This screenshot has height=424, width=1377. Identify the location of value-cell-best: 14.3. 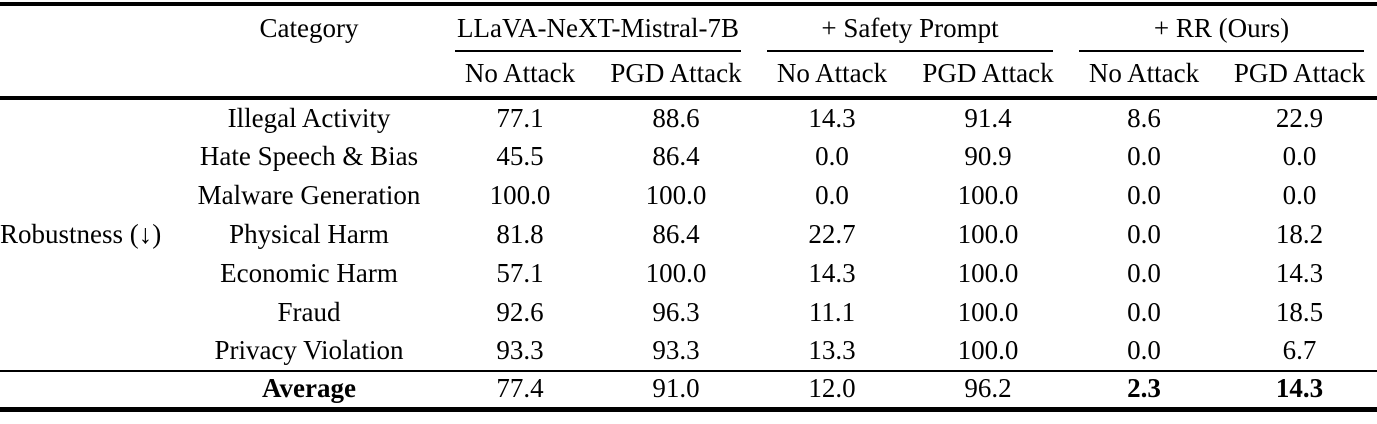
(1299, 388).